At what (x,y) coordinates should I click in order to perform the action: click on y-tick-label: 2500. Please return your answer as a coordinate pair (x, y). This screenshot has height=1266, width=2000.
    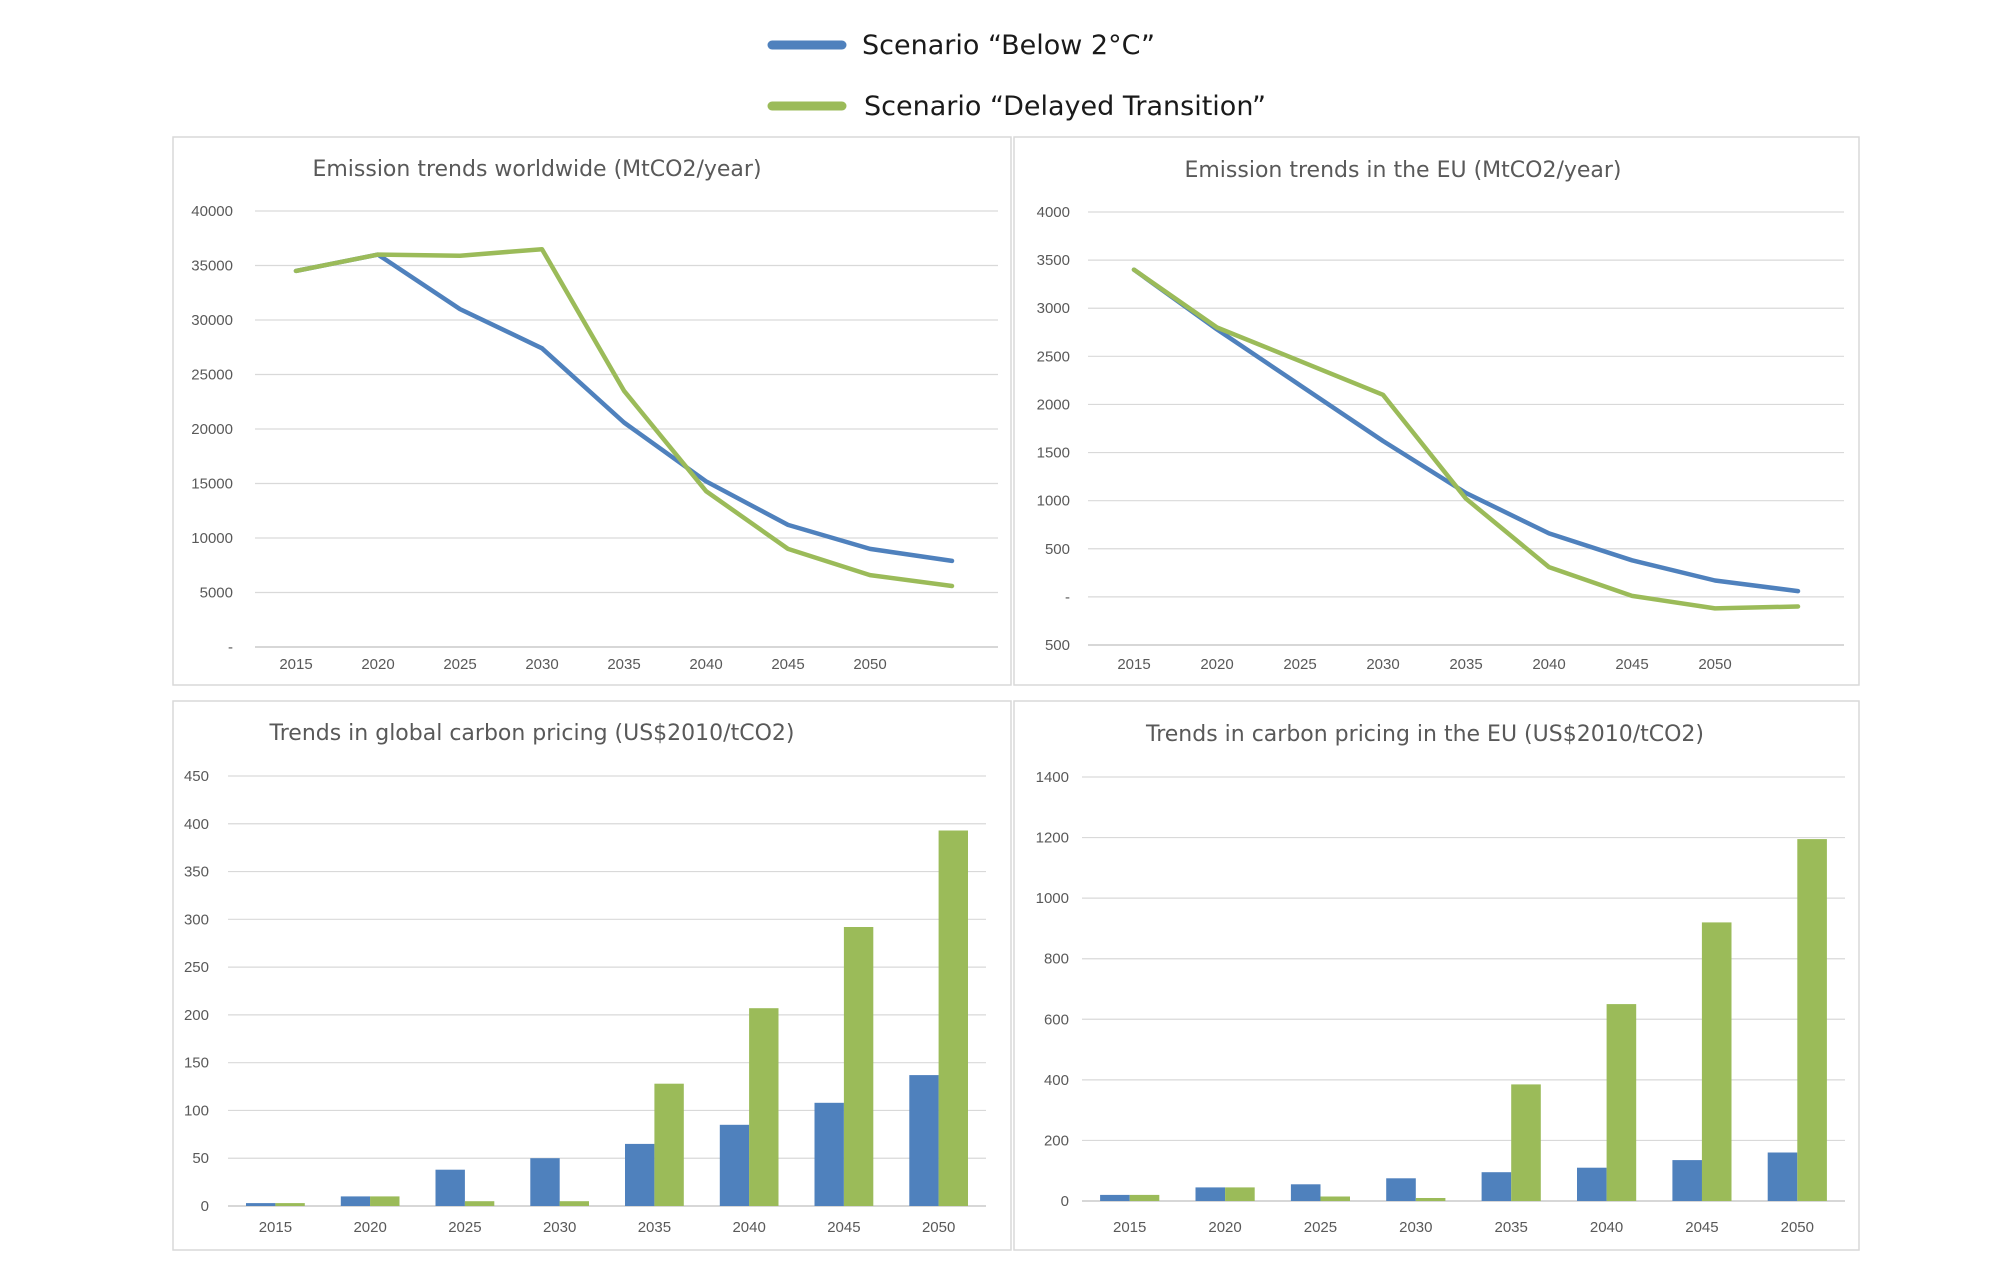
    Looking at the image, I should click on (1053, 356).